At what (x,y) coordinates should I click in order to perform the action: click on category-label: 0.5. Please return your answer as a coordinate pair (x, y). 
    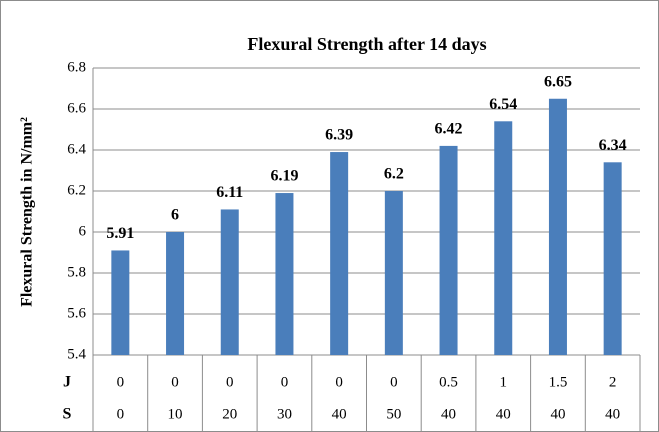
    Looking at the image, I should click on (448, 382).